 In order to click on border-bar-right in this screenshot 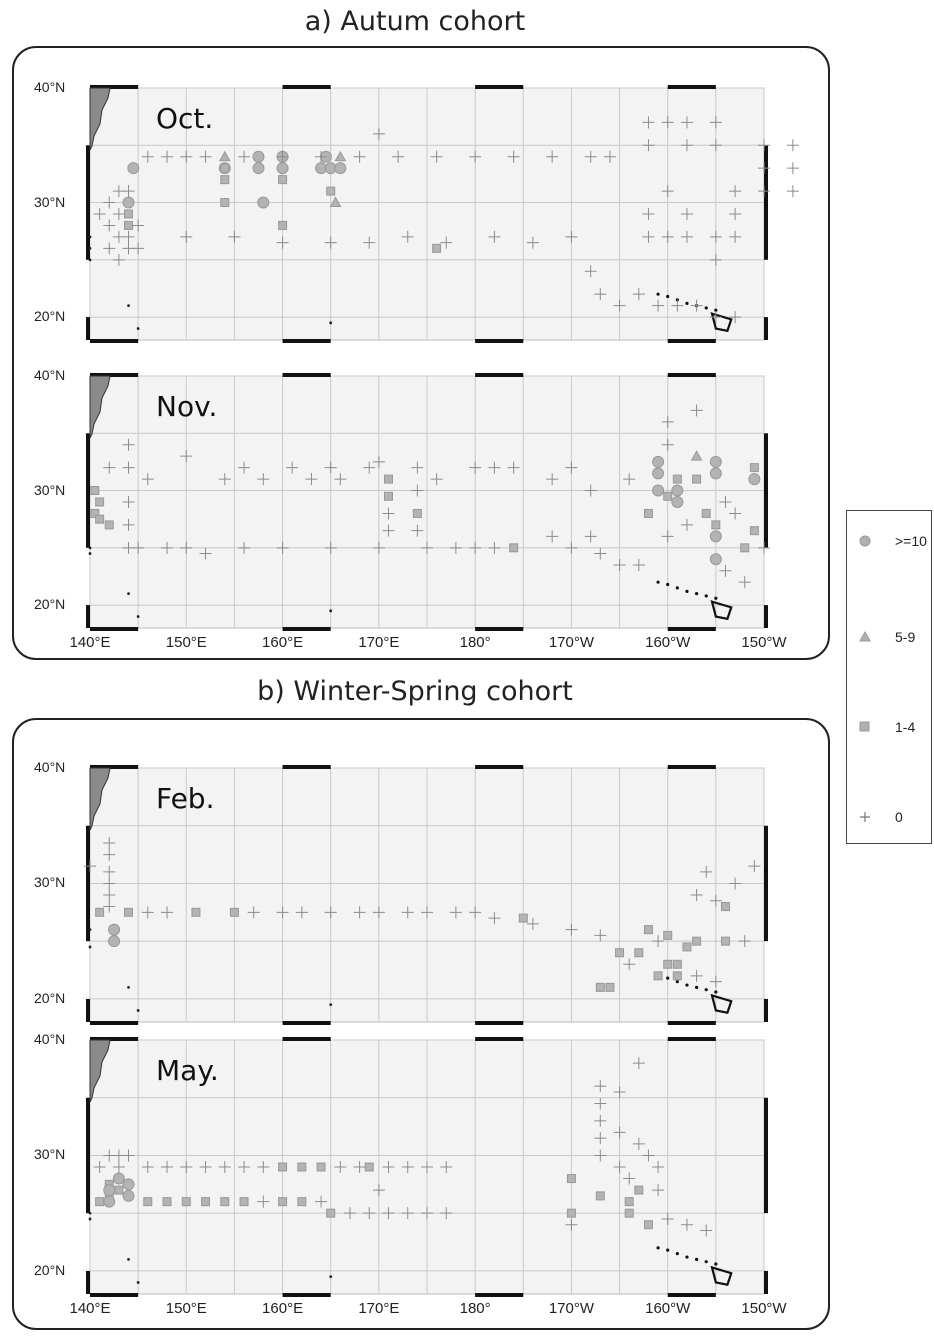, I will do `click(766, 1282)`.